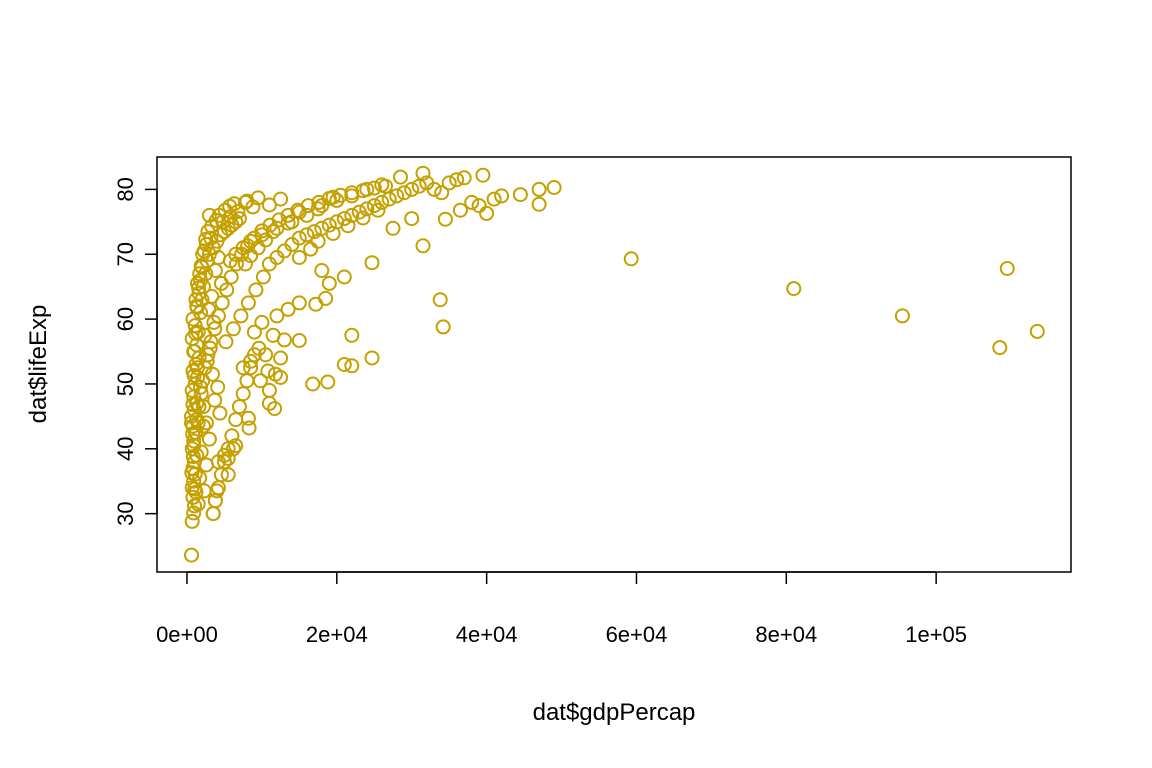 The height and width of the screenshot is (768, 1152). What do you see at coordinates (125, 319) in the screenshot?
I see `y-tick-label: 60` at bounding box center [125, 319].